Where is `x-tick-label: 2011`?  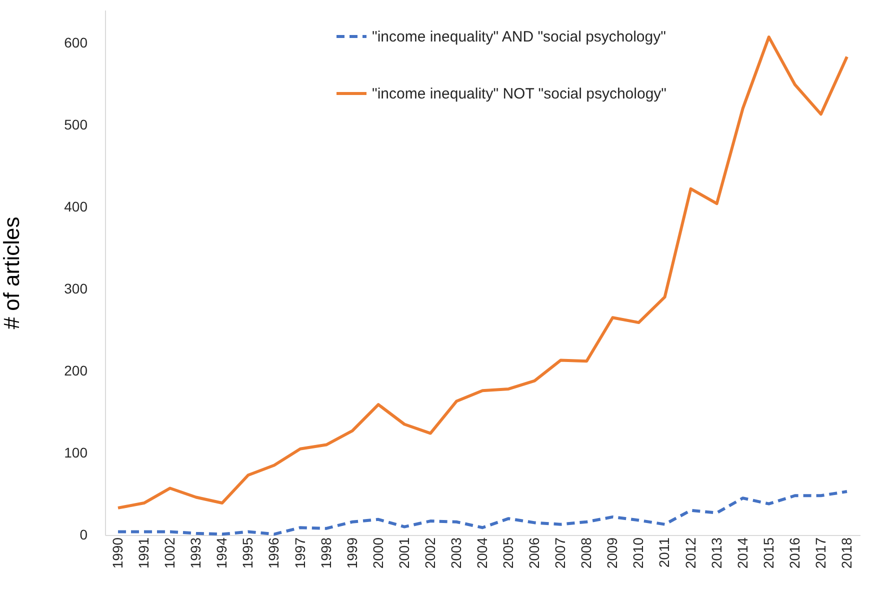
x-tick-label: 2011 is located at coordinates (664, 552).